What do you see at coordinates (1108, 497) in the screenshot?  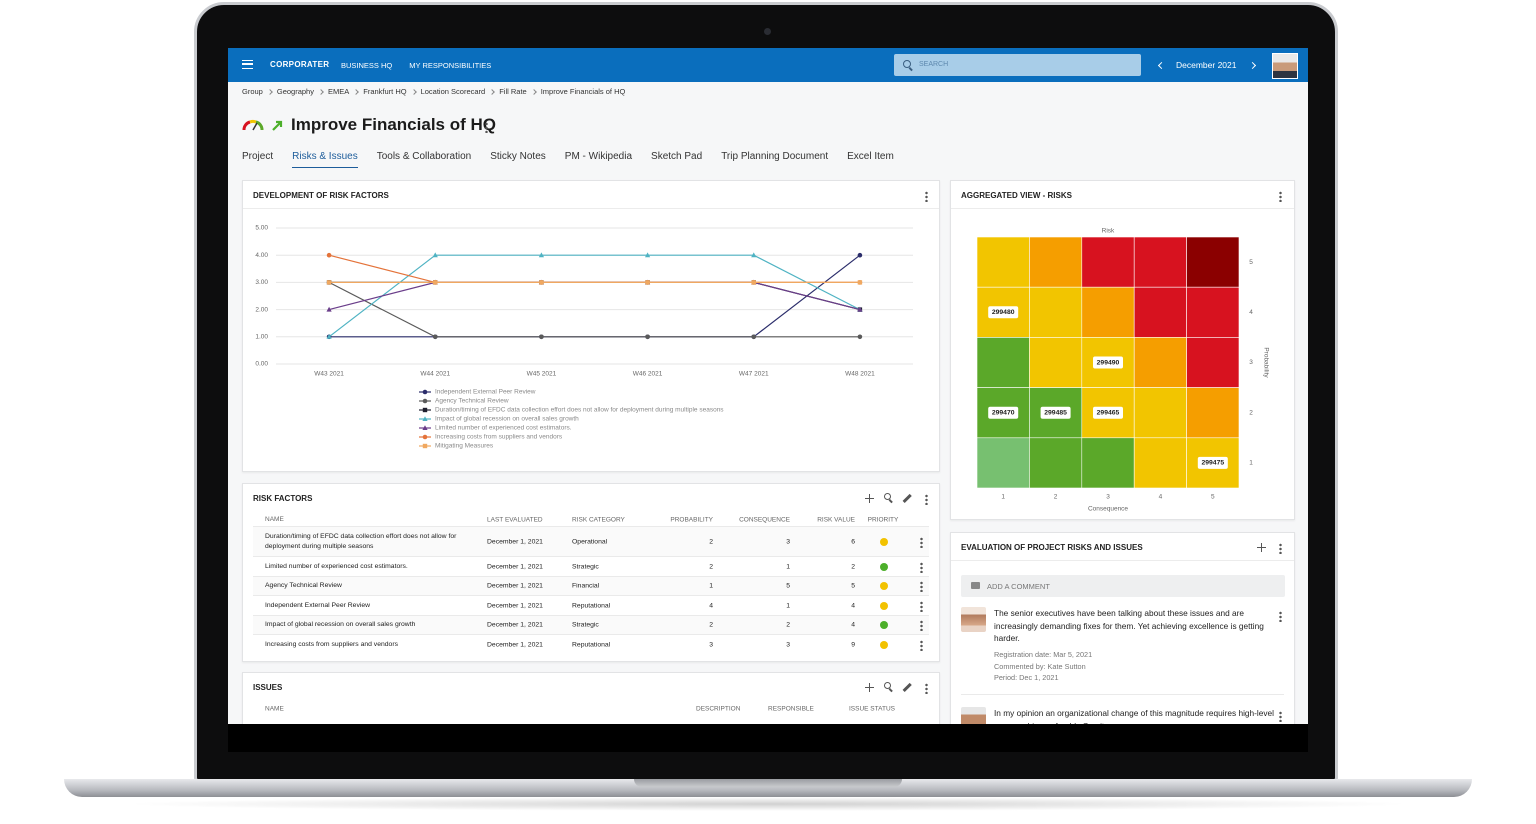 I see `x-tick-label: 3` at bounding box center [1108, 497].